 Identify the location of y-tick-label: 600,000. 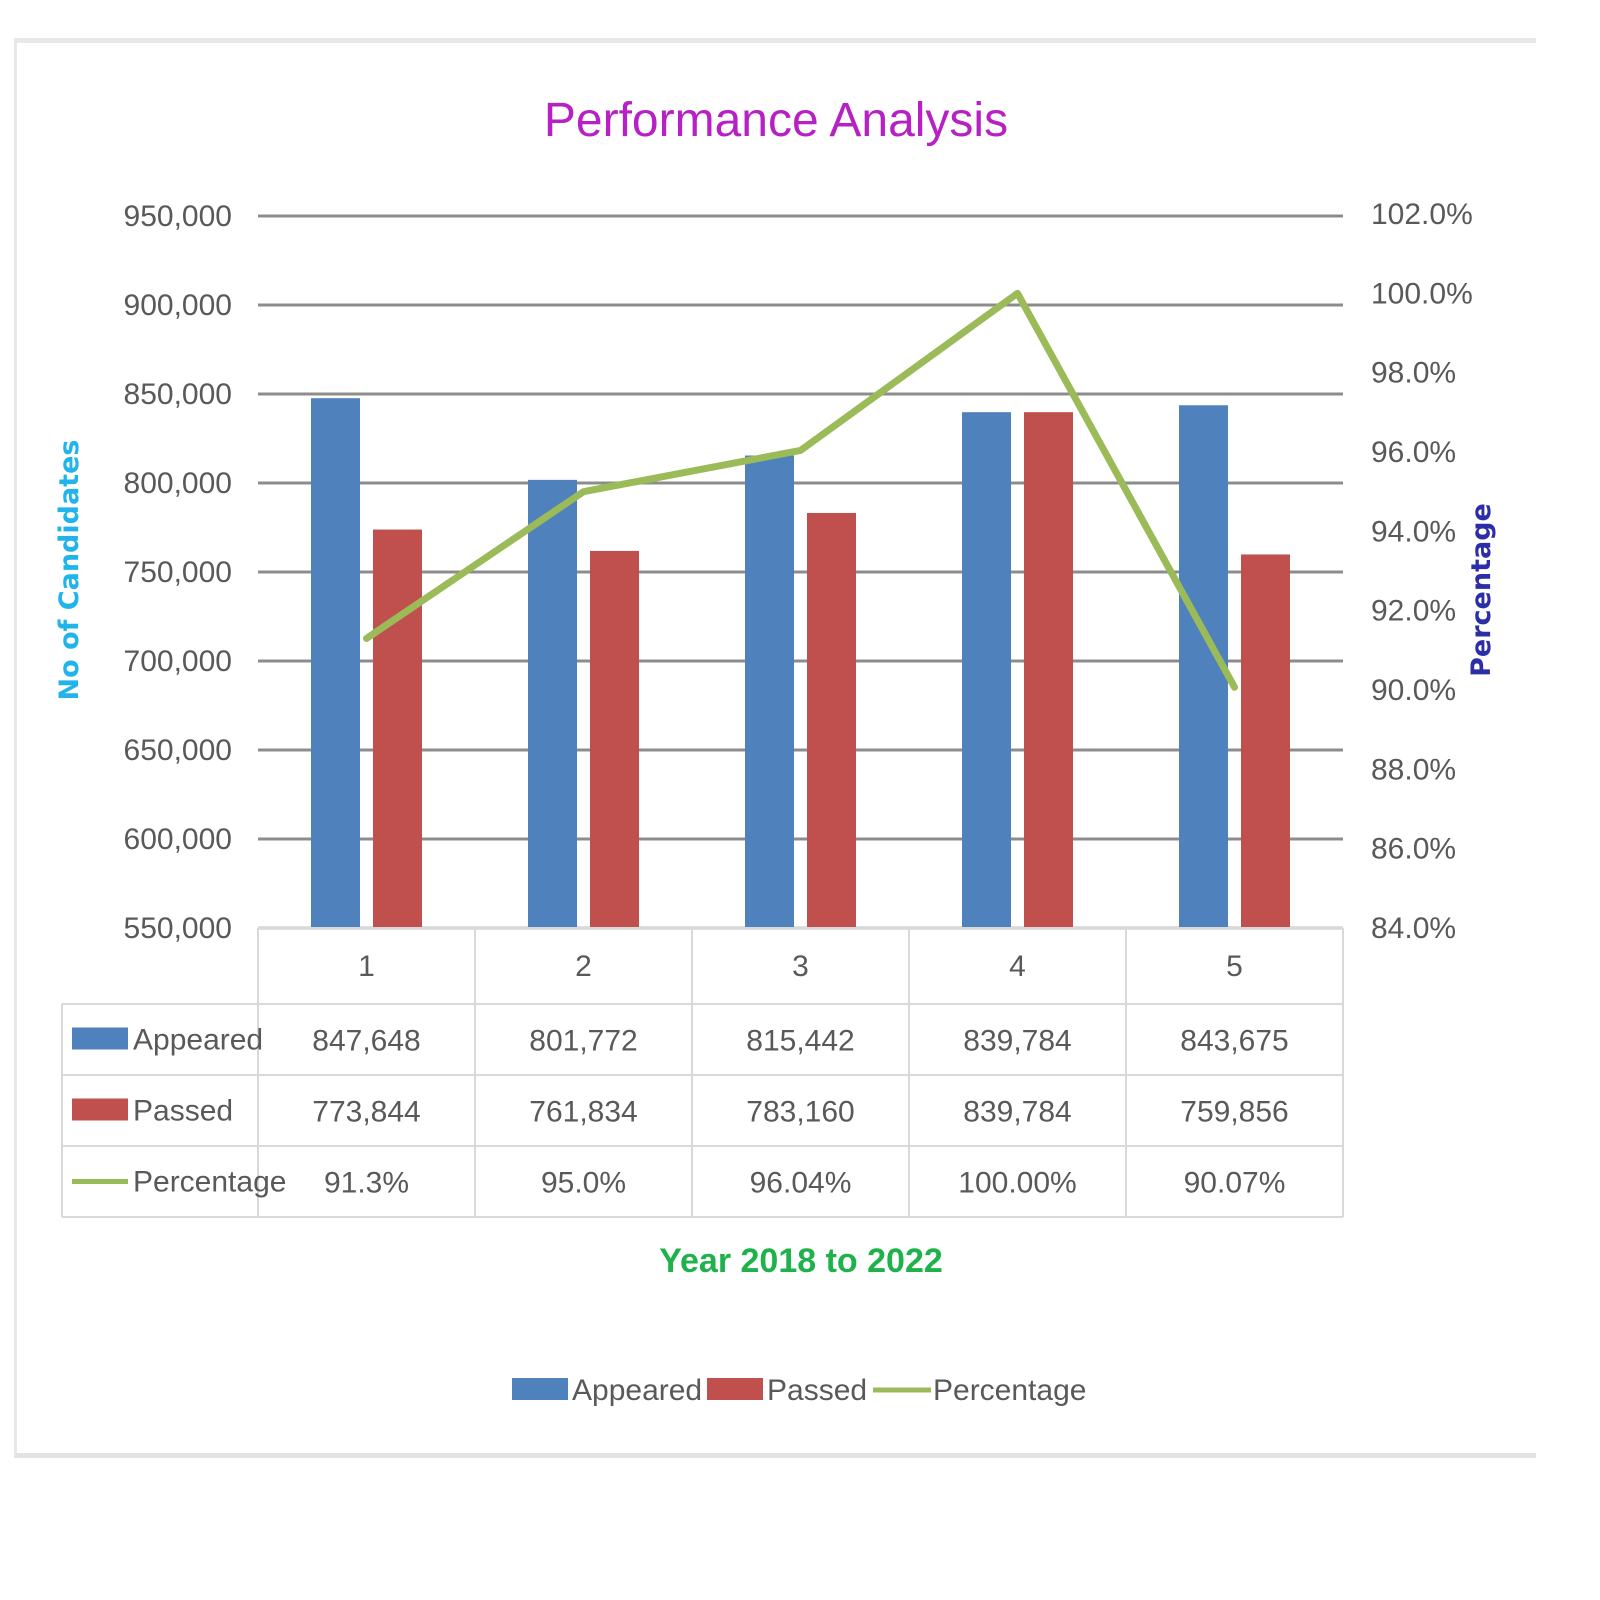
(178, 839).